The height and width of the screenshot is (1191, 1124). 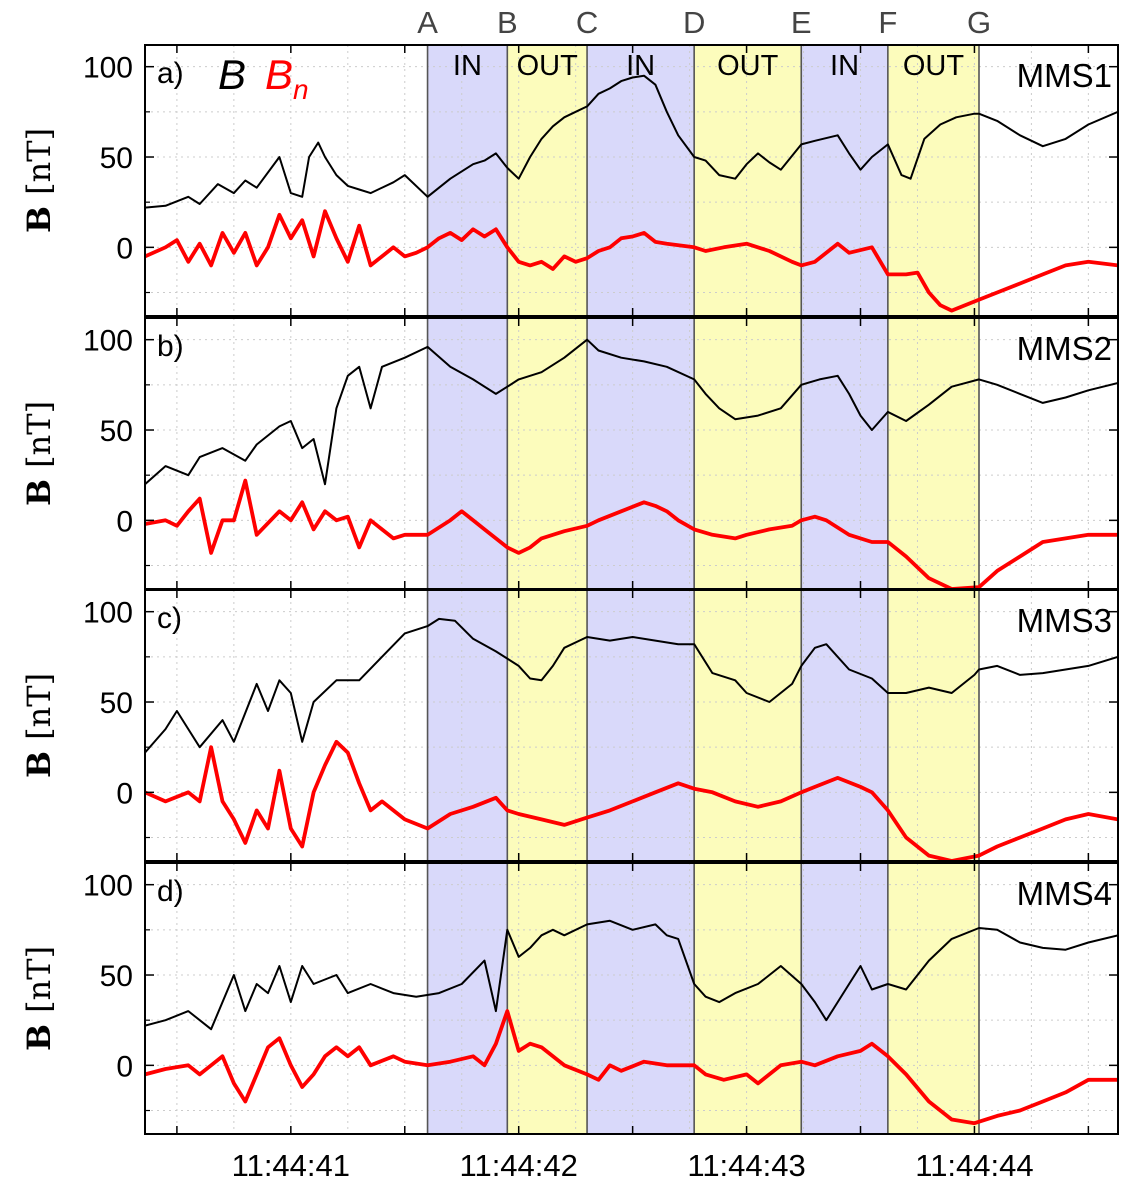 What do you see at coordinates (507, 22) in the screenshot?
I see `boundary-label-b: B` at bounding box center [507, 22].